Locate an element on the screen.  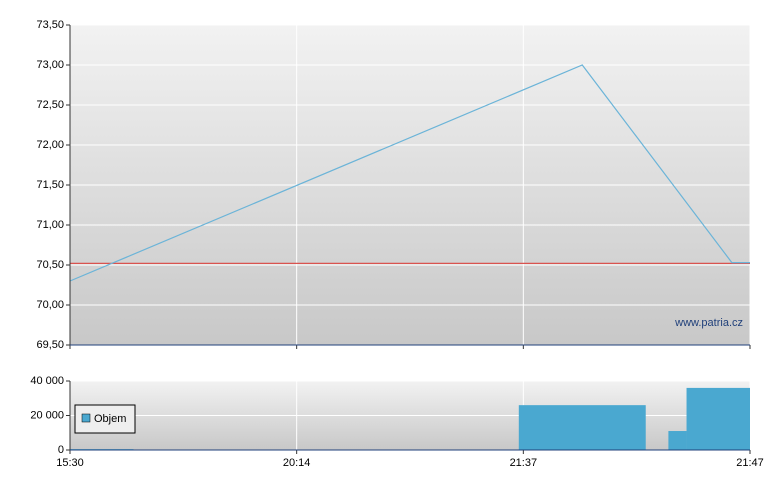
x-tick-label: 21:47 is located at coordinates (750, 463).